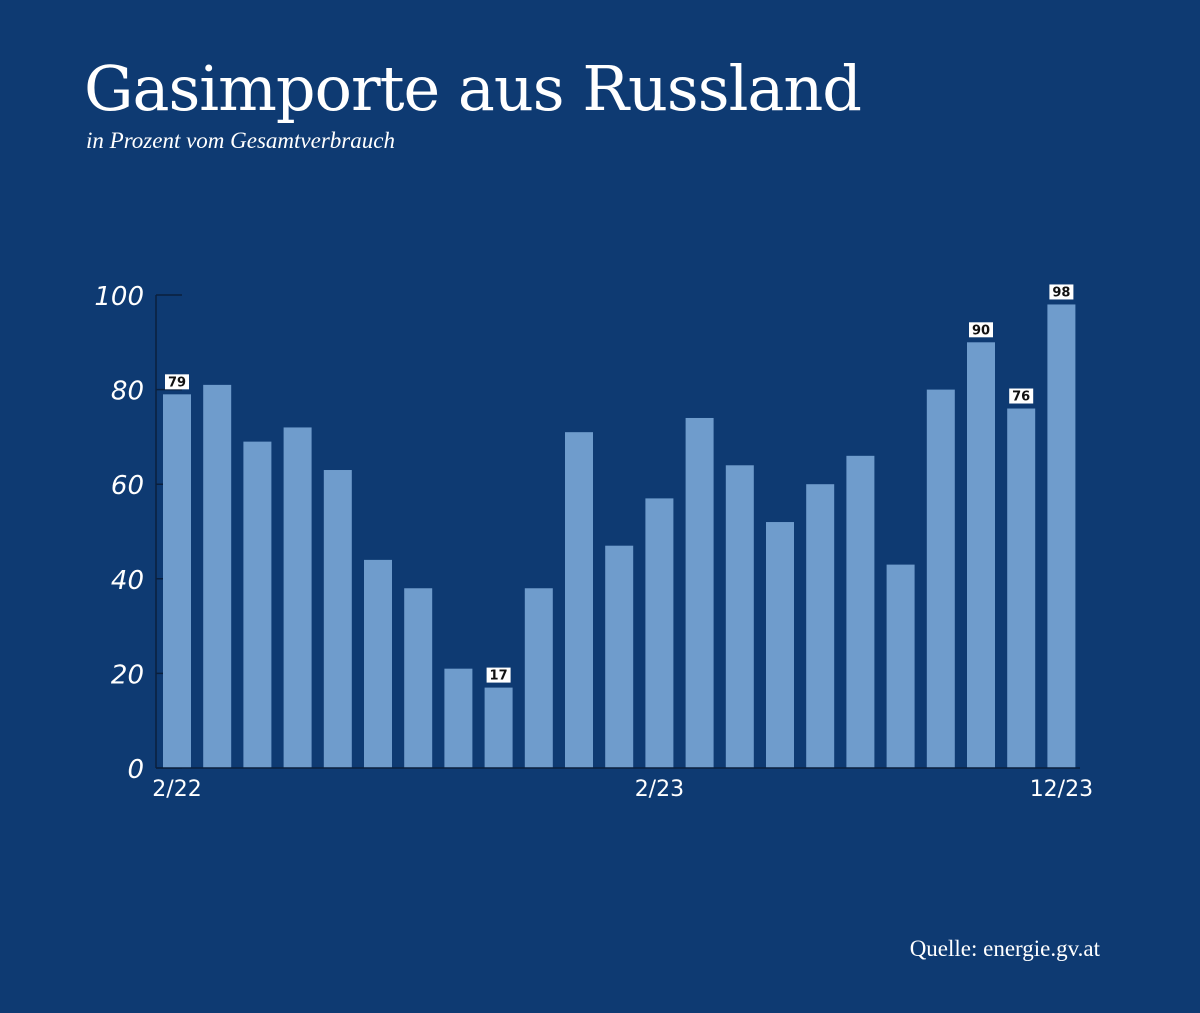  I want to click on bar-12/22, so click(579, 600).